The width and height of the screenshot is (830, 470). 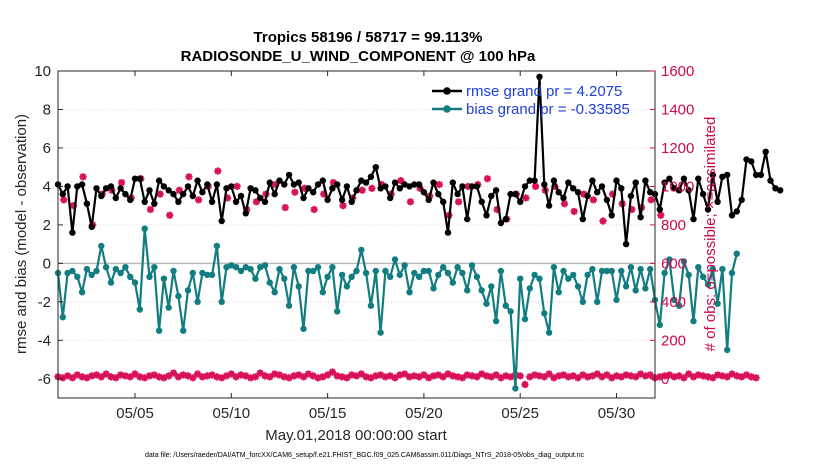 What do you see at coordinates (47, 186) in the screenshot?
I see `left-y-tick-label: 4` at bounding box center [47, 186].